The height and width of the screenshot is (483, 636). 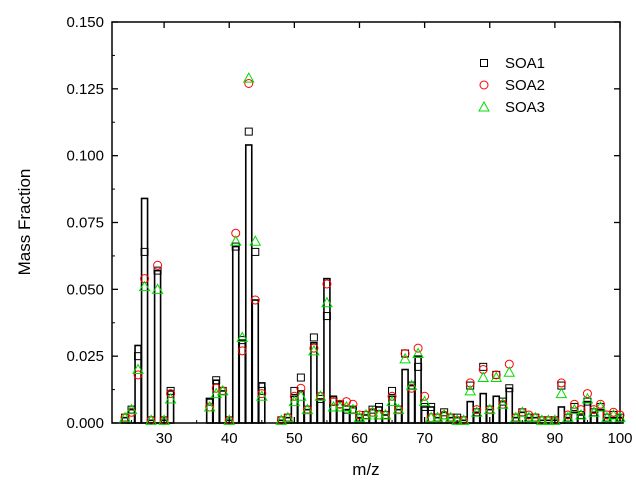 I want to click on y-tick-label: 0.150, so click(x=85, y=22).